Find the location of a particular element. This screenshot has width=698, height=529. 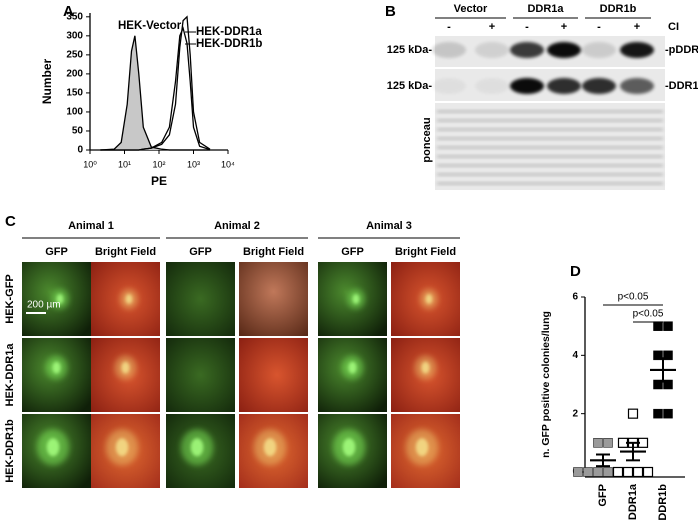

panel-label: C is located at coordinates (10, 221).